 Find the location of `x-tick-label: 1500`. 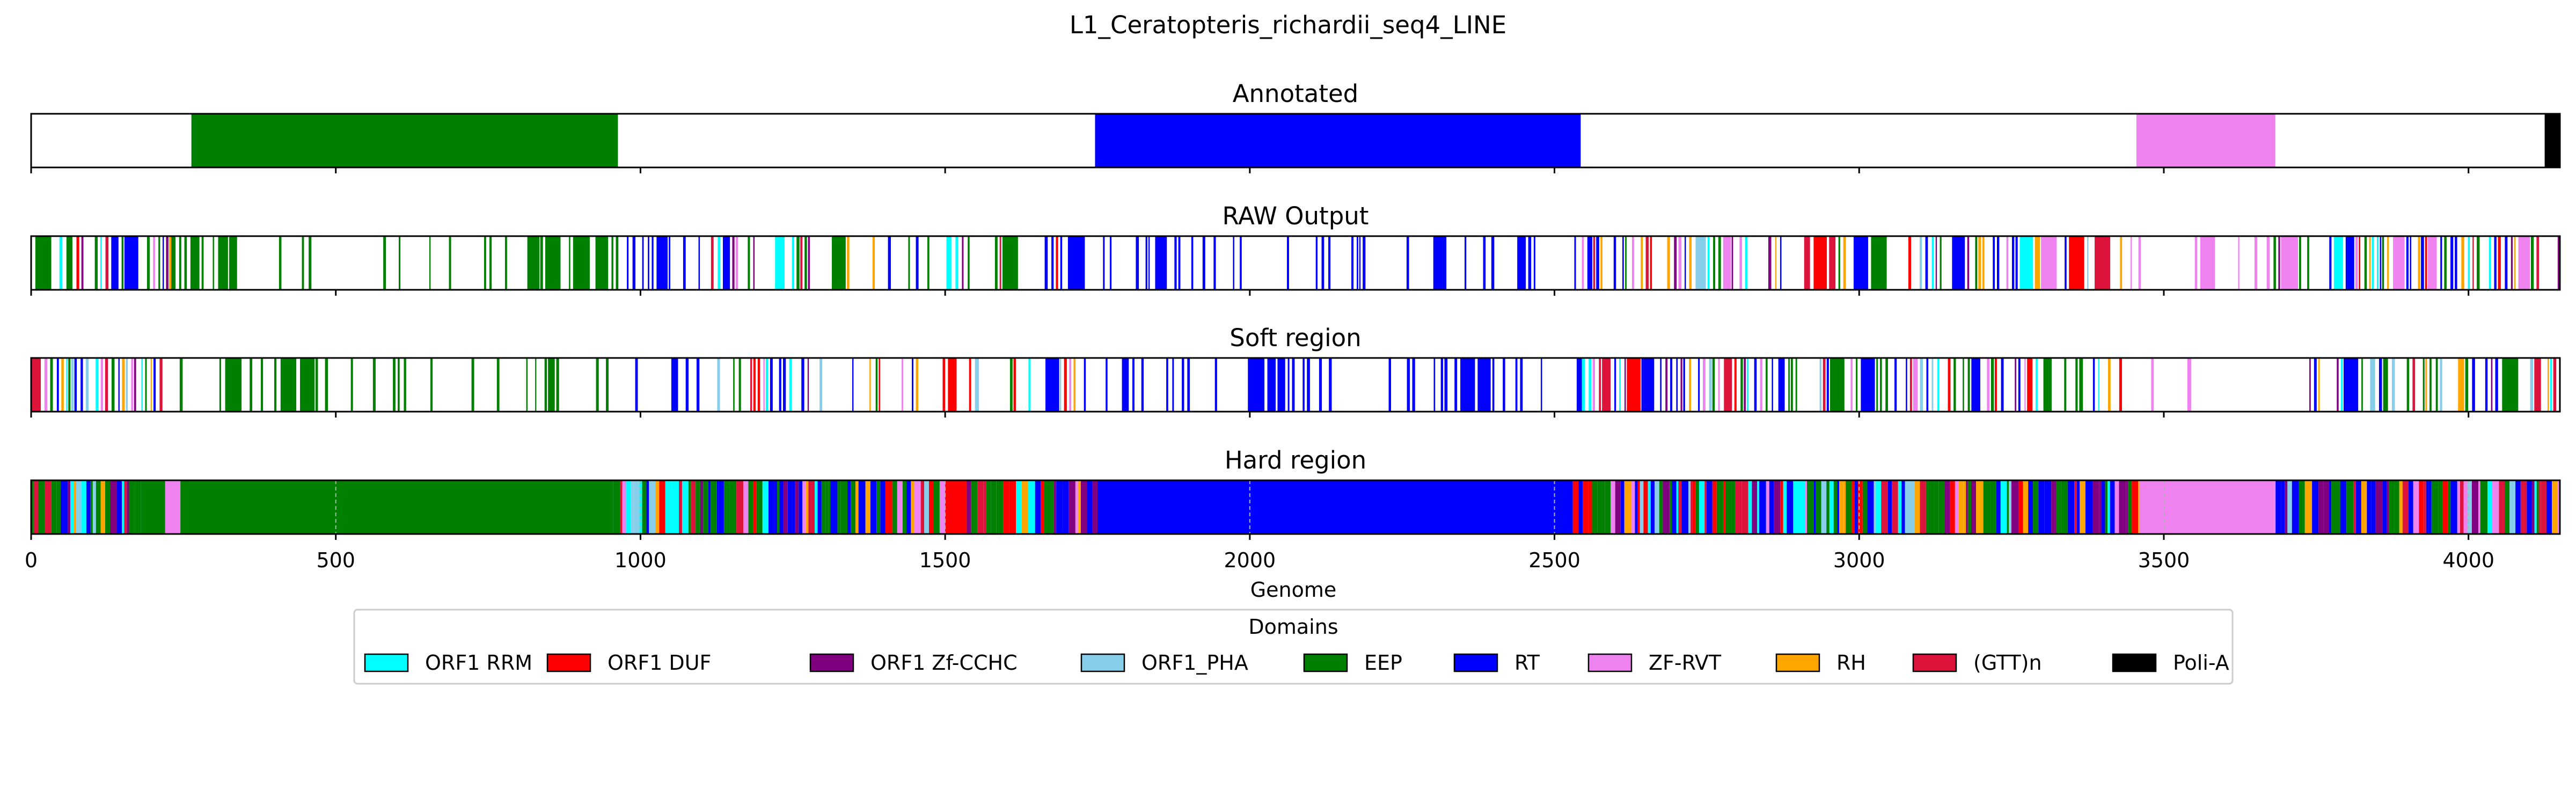

x-tick-label: 1500 is located at coordinates (945, 560).